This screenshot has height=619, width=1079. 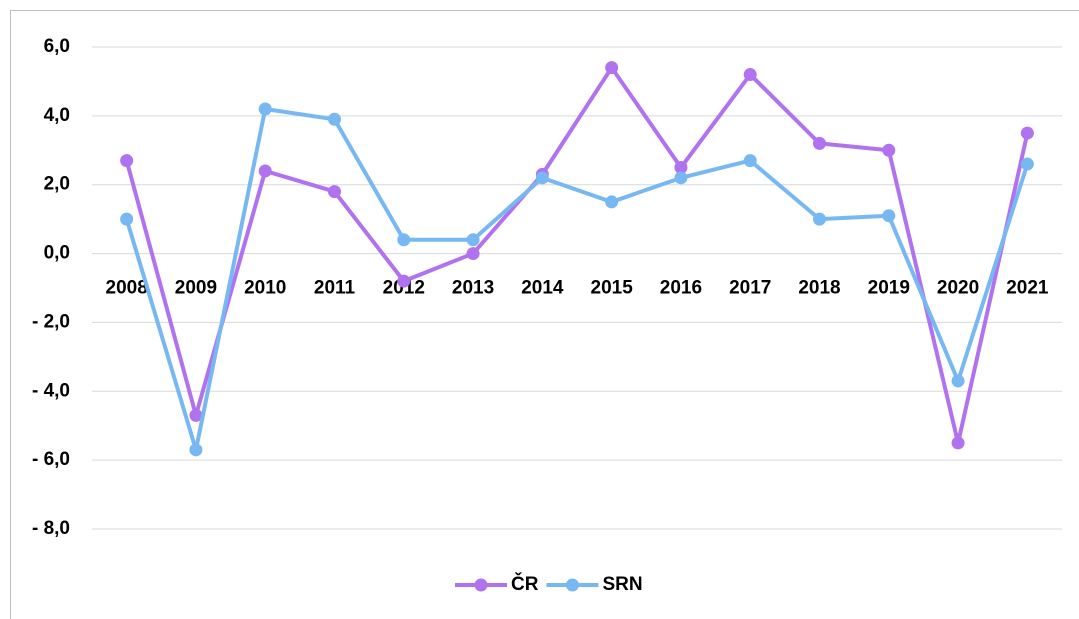 I want to click on y-tick-label: - 8,0, so click(x=51, y=528).